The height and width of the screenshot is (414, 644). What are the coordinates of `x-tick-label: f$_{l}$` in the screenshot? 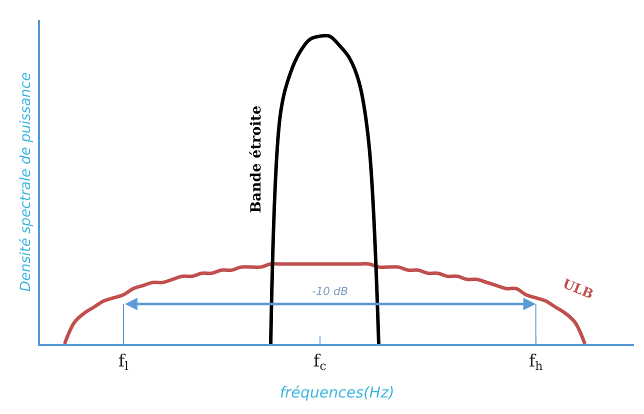 It's located at (123, 362).